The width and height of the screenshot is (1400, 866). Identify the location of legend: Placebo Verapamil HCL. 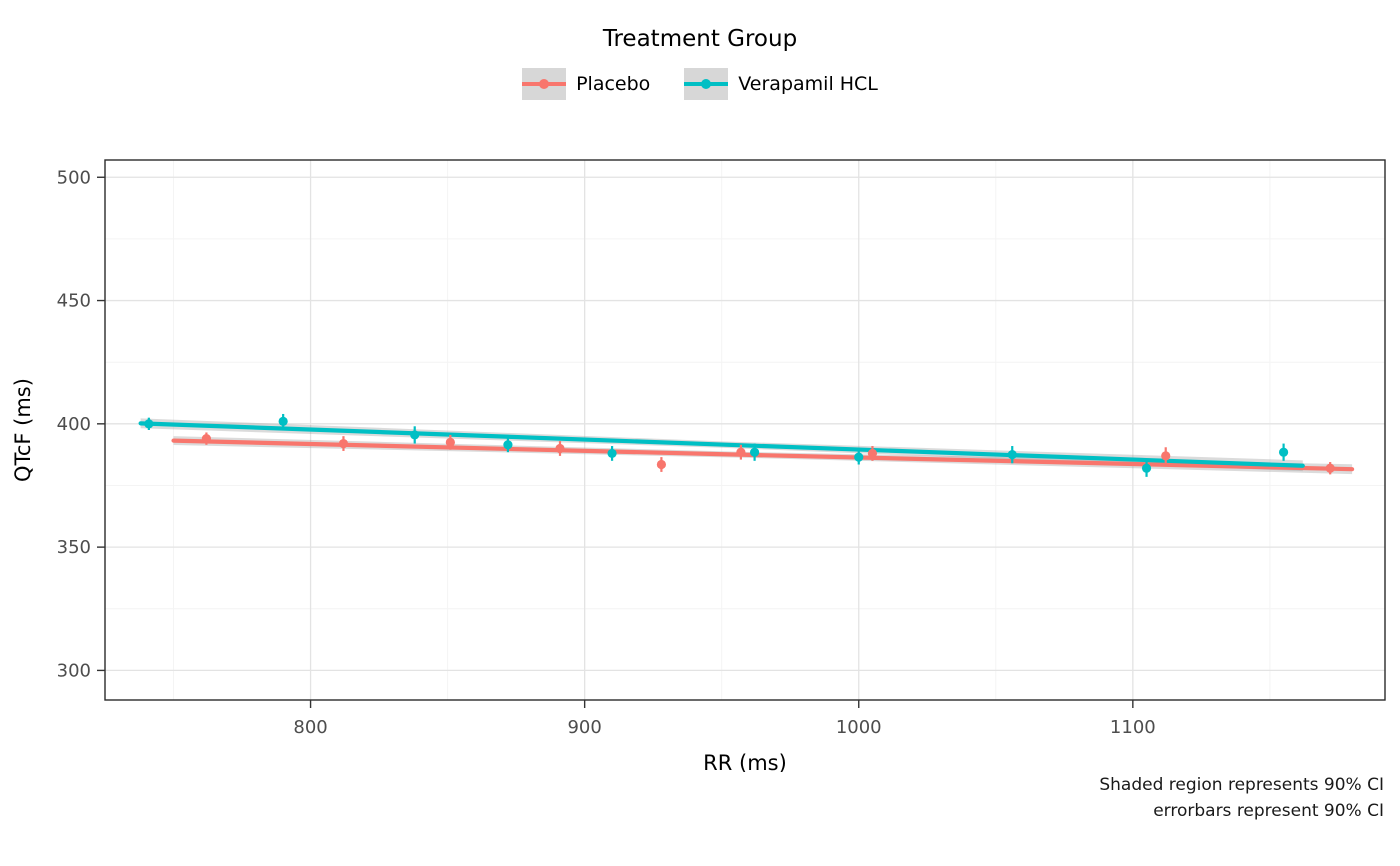
(700, 84).